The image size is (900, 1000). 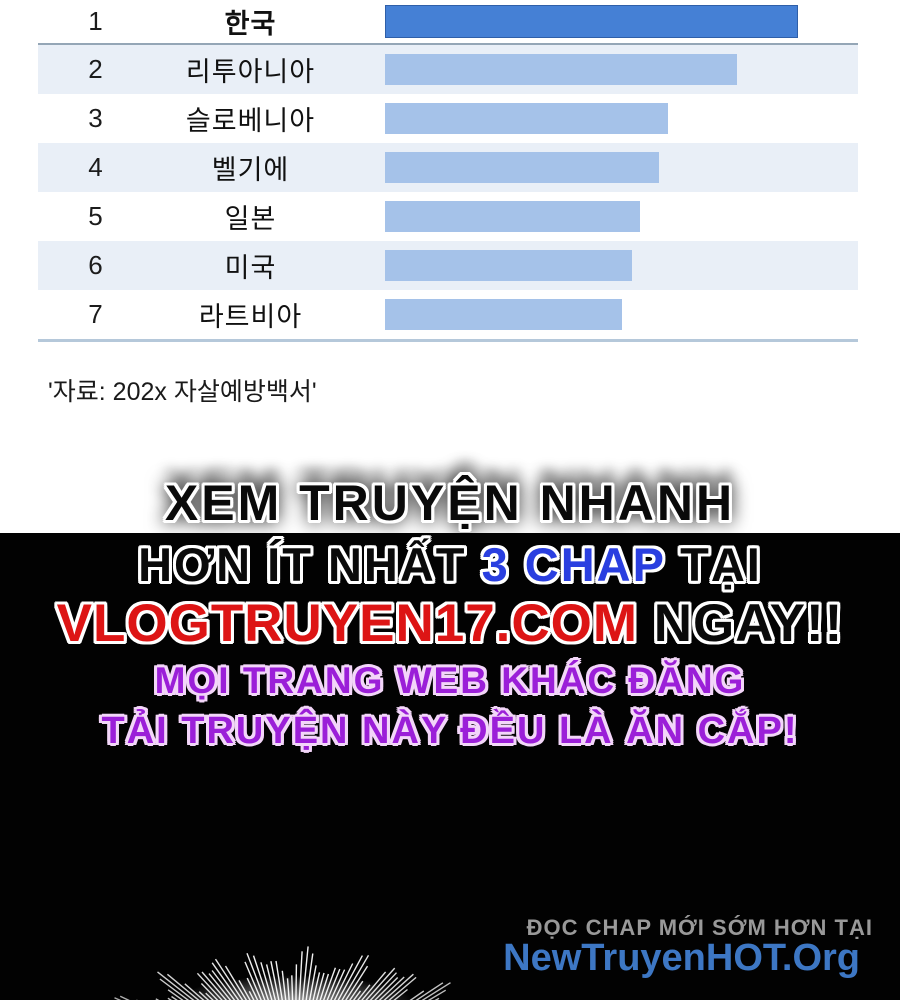 What do you see at coordinates (95, 69) in the screenshot?
I see `rank-cell: 2` at bounding box center [95, 69].